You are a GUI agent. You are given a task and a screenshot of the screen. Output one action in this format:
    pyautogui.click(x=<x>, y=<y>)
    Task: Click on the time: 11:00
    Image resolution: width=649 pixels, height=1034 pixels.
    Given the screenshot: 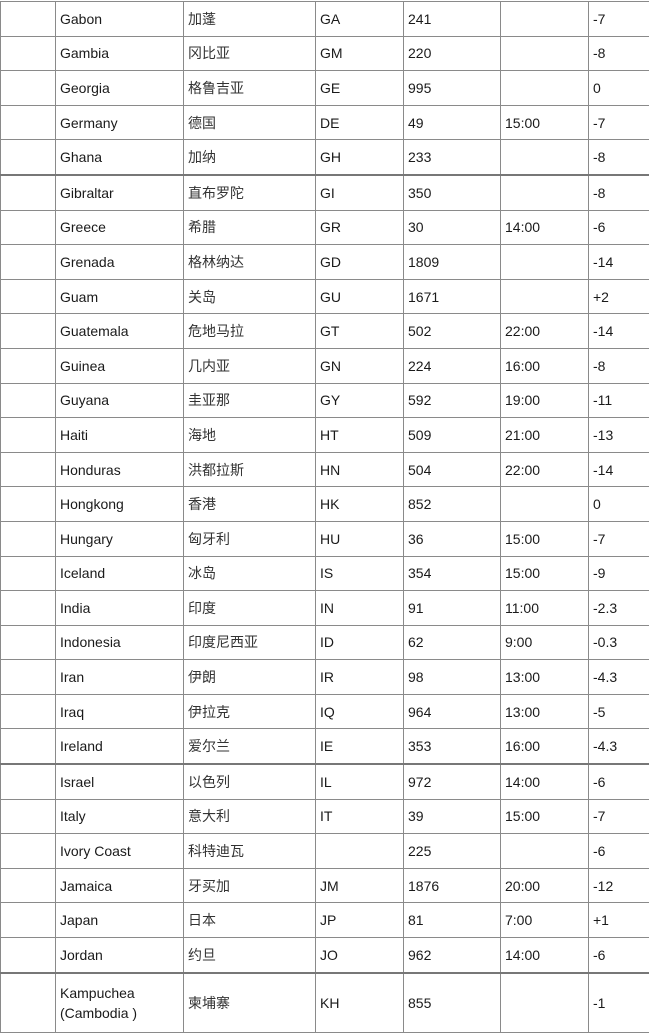 What is the action you would take?
    pyautogui.click(x=545, y=608)
    